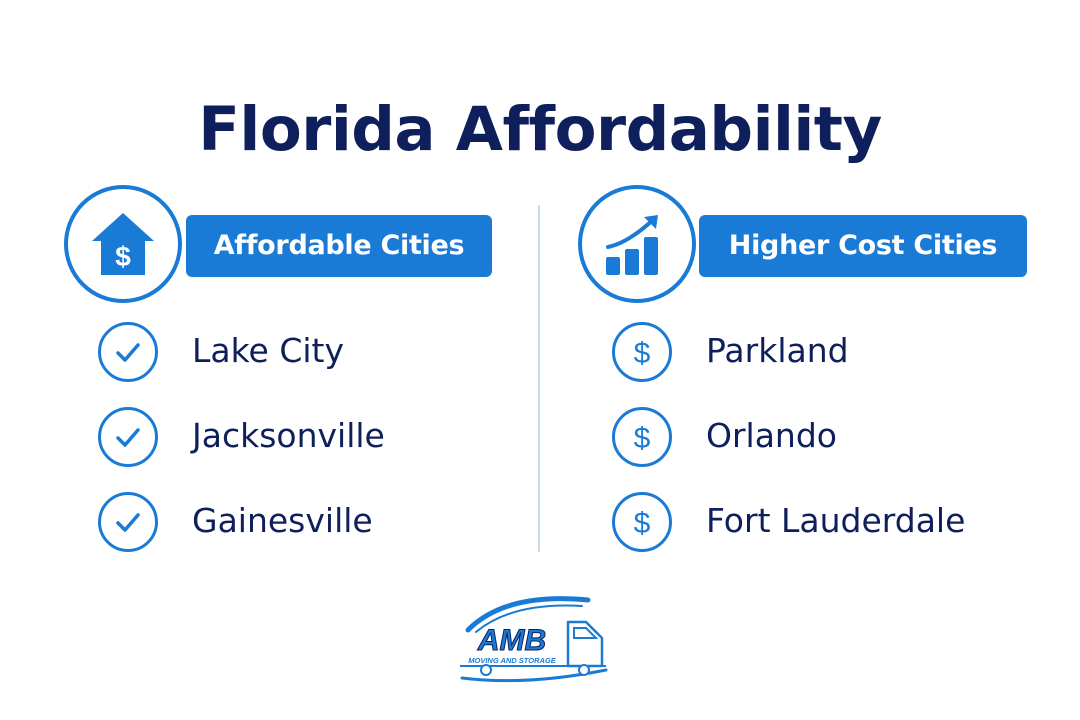  Describe the element at coordinates (771, 435) in the screenshot. I see `city-name: Orlando` at that location.